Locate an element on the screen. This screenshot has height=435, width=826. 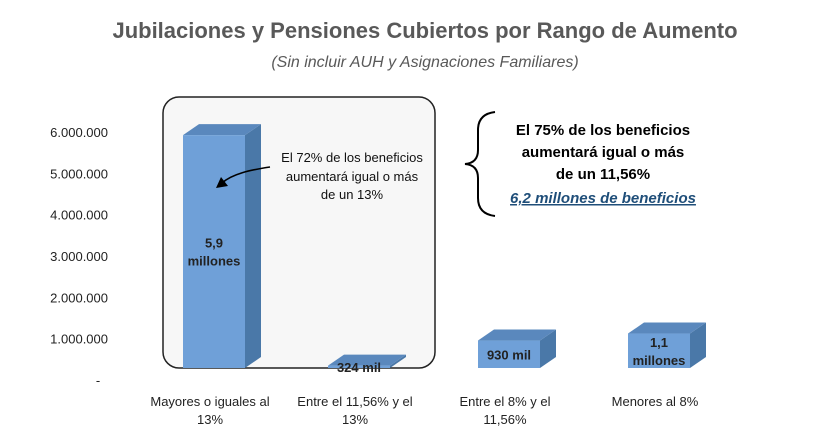
category-label: Entre el 11,56% y el is located at coordinates (354, 401).